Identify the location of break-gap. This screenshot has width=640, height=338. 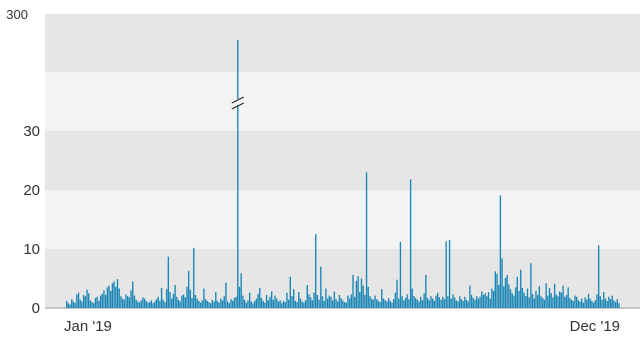
(237, 102).